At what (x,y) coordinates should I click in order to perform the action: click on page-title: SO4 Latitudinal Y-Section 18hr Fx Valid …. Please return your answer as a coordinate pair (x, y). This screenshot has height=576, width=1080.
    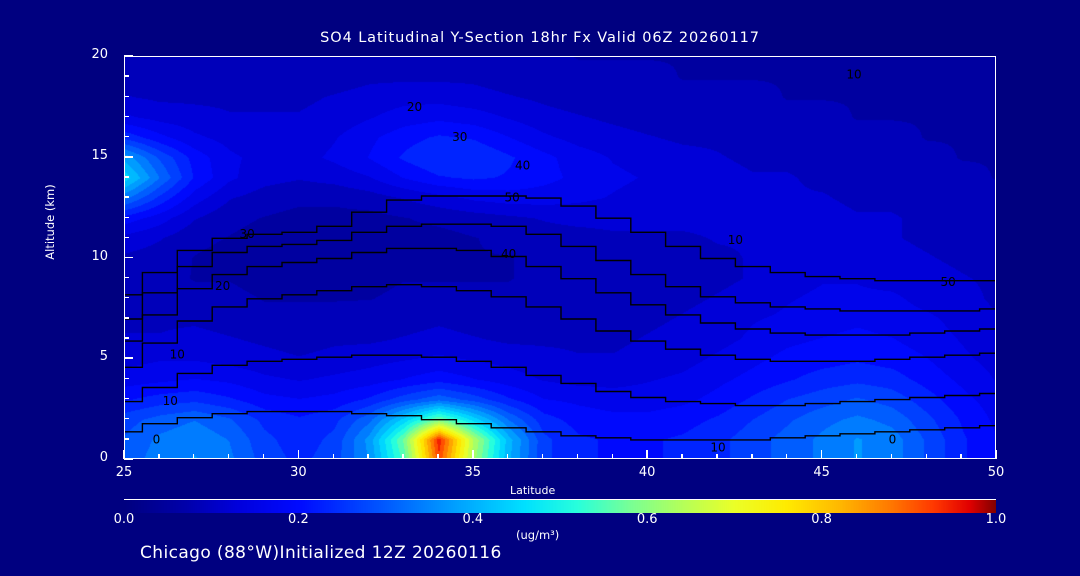
    Looking at the image, I should click on (540, 38).